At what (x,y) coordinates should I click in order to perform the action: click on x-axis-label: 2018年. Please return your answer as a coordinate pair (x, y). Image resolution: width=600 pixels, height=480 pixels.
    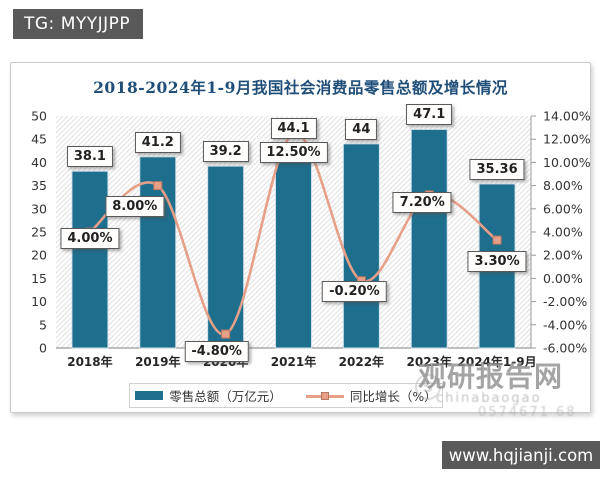
    Looking at the image, I should click on (89, 361).